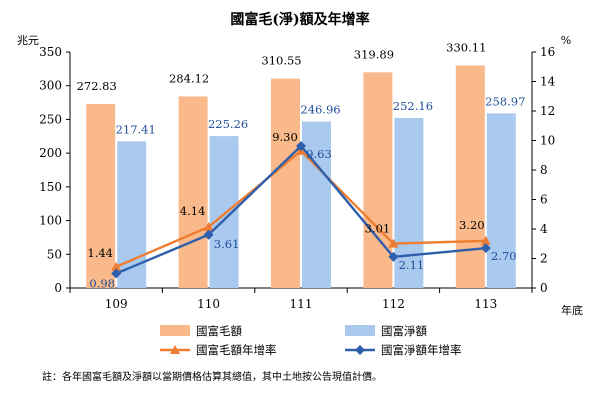 This screenshot has height=400, width=600. What do you see at coordinates (472, 225) in the screenshot?
I see `line-value-label: 3.20` at bounding box center [472, 225].